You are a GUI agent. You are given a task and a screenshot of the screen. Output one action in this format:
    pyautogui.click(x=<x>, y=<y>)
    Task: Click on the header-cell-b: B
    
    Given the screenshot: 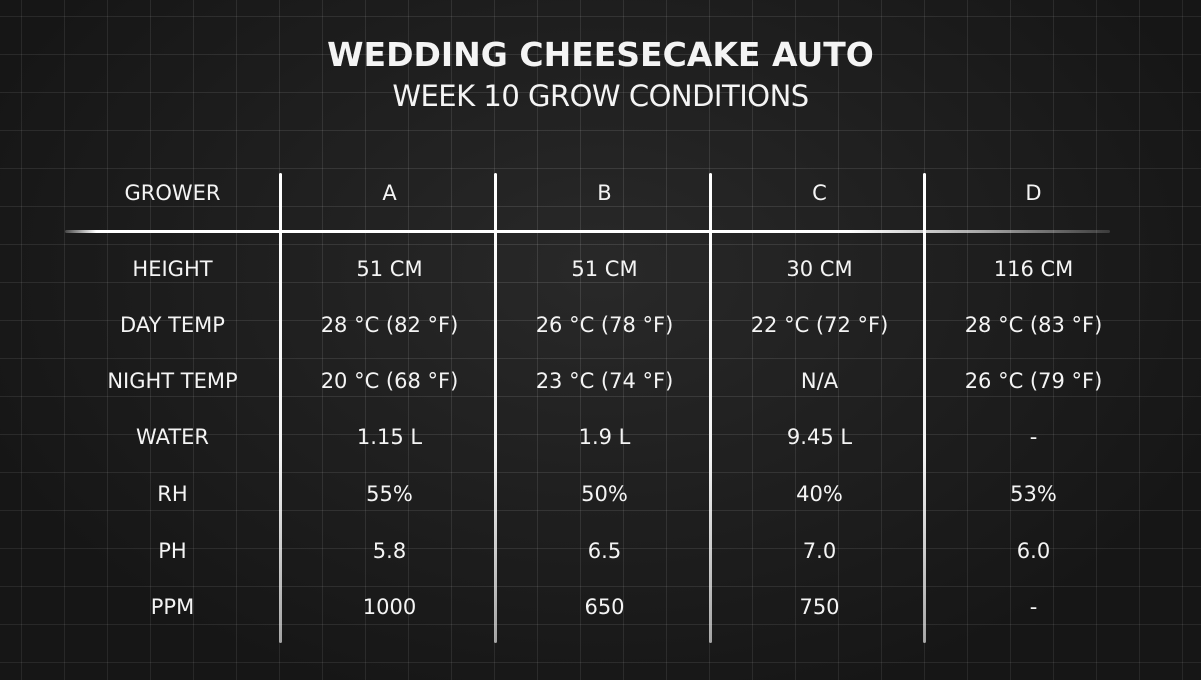 What is the action you would take?
    pyautogui.click(x=604, y=193)
    